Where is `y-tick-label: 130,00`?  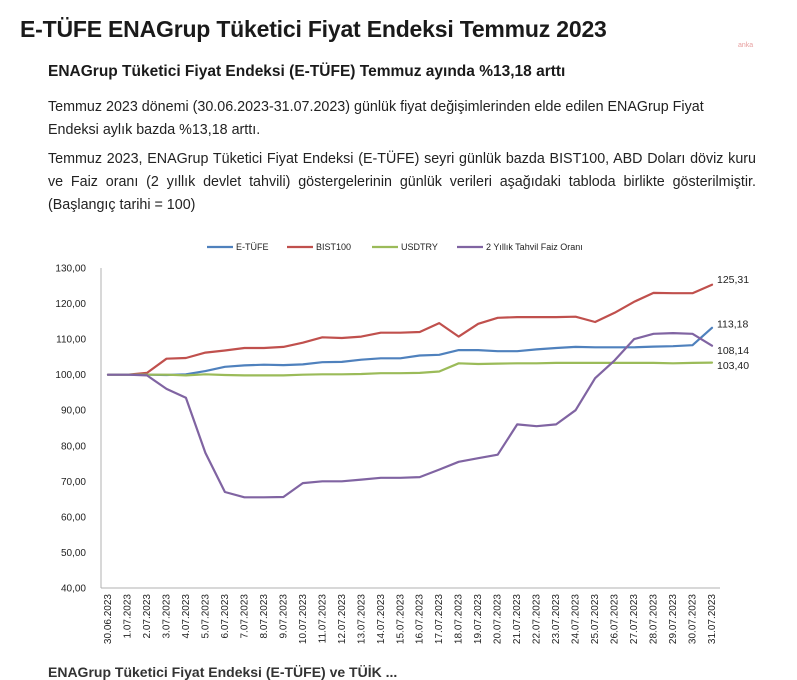
y-tick-label: 130,00 is located at coordinates (70, 269).